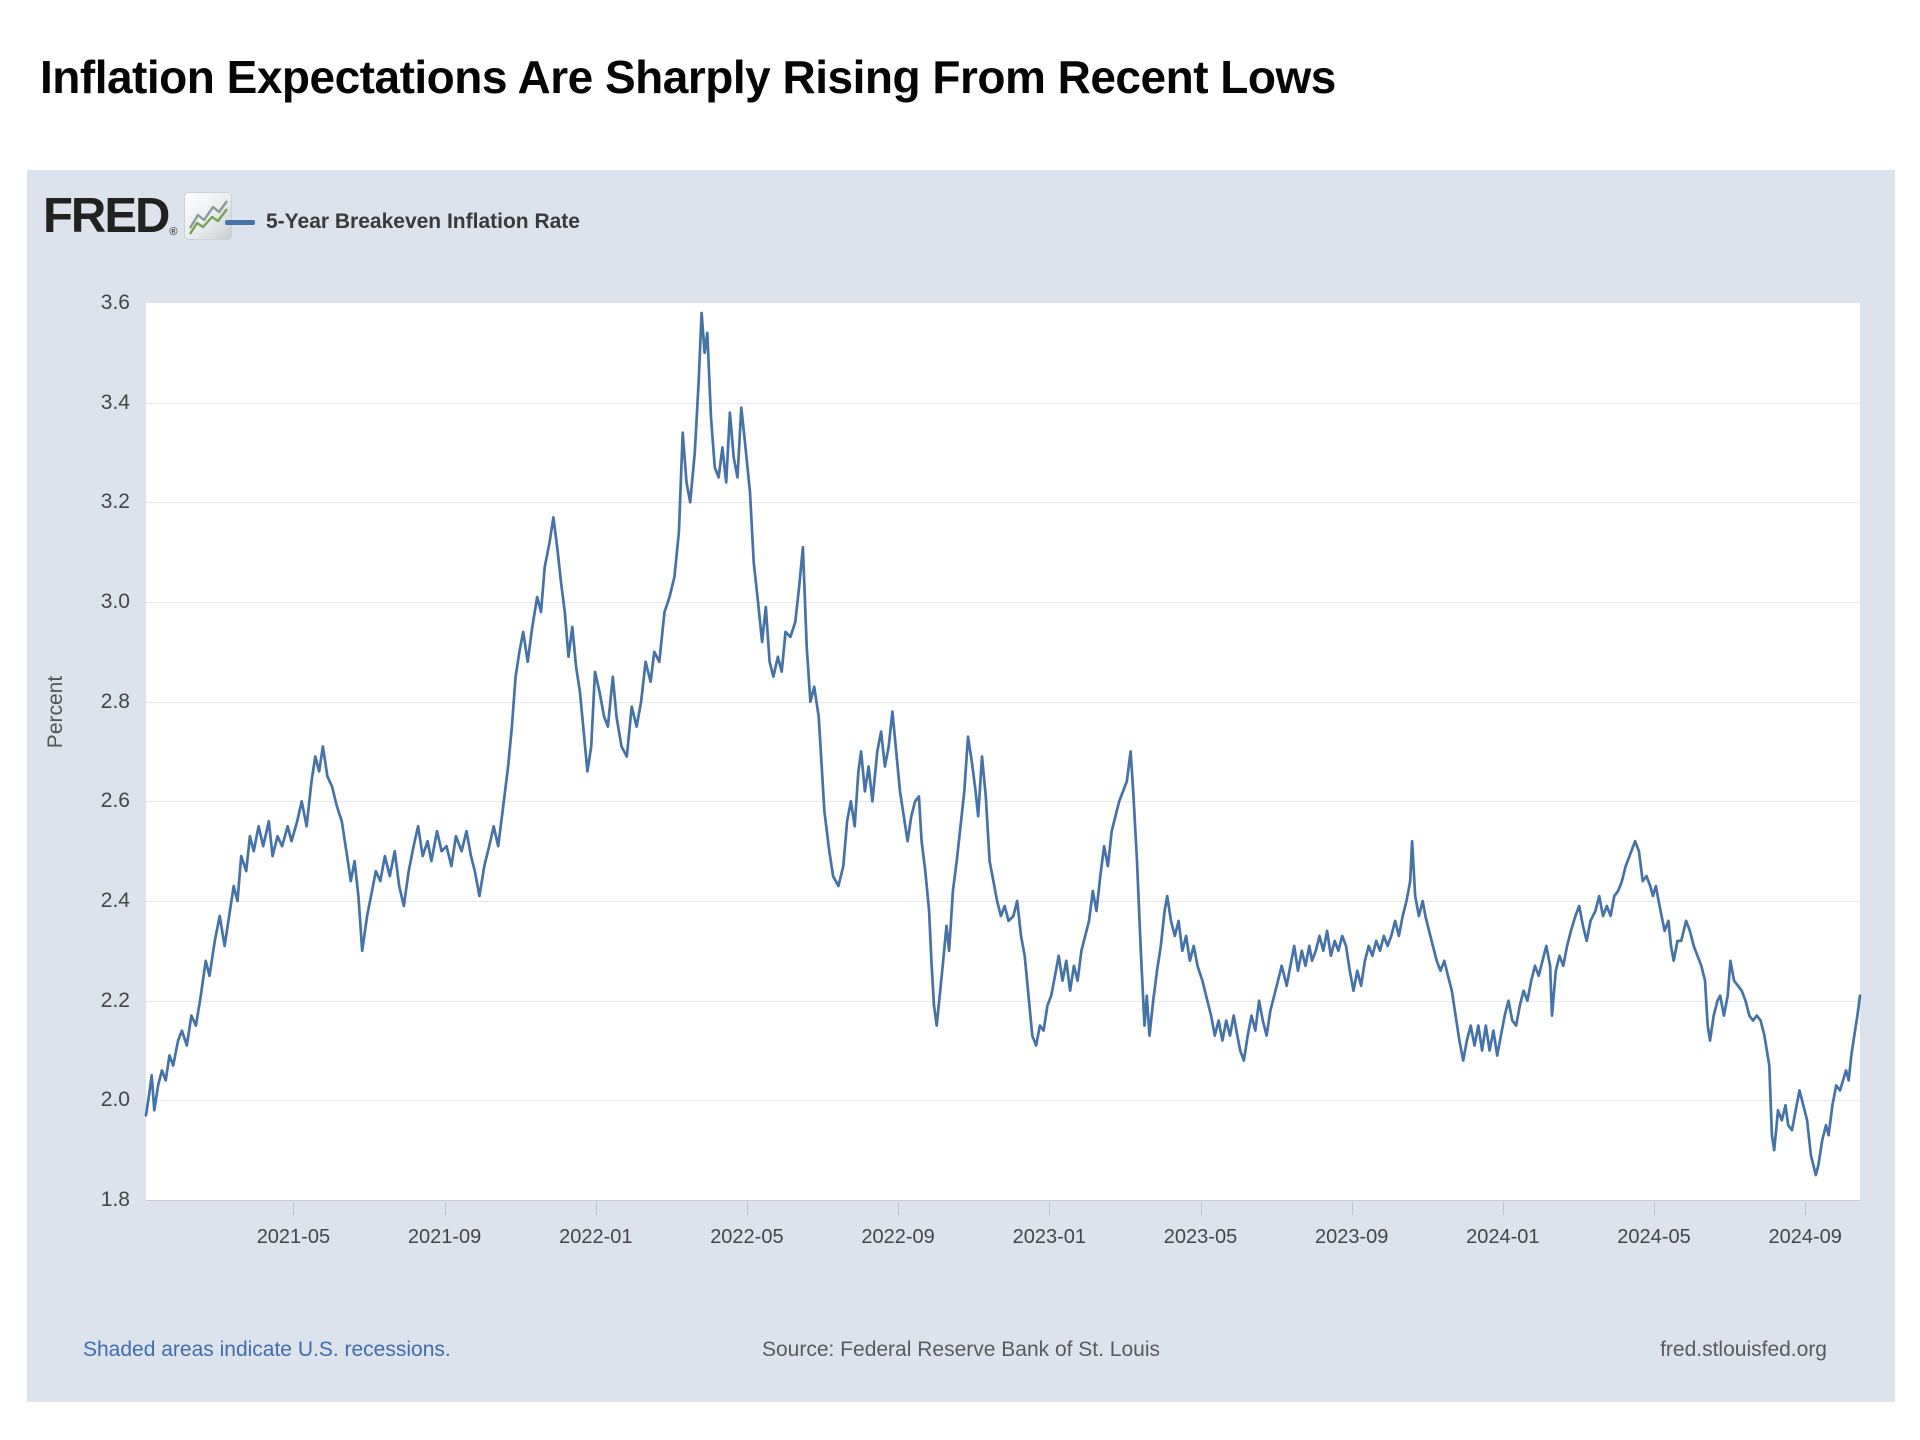 Image resolution: width=1920 pixels, height=1440 pixels. I want to click on y-axis-tick-label: 3.2, so click(115, 502).